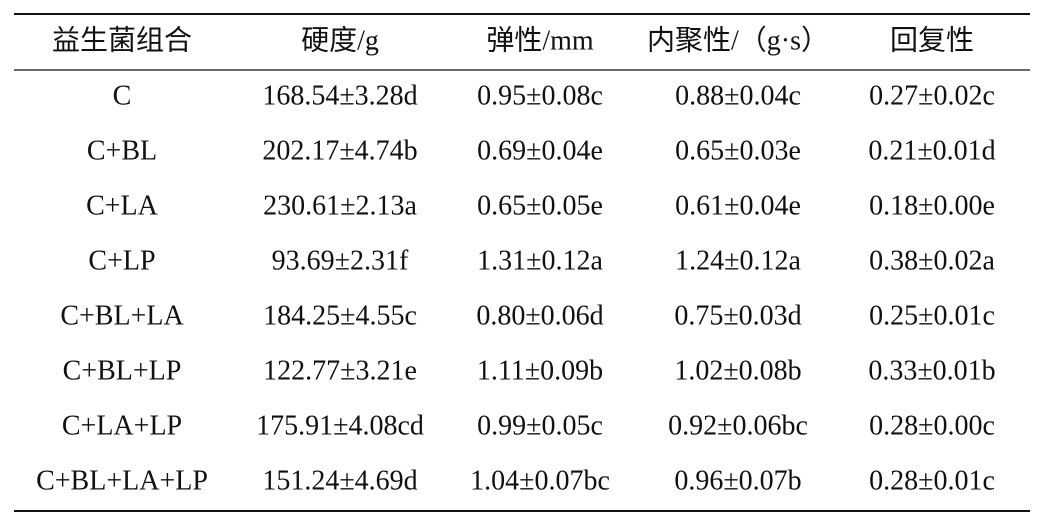 This screenshot has height=523, width=1044. What do you see at coordinates (738, 425) in the screenshot?
I see `cell: 0.92±0.06bc` at bounding box center [738, 425].